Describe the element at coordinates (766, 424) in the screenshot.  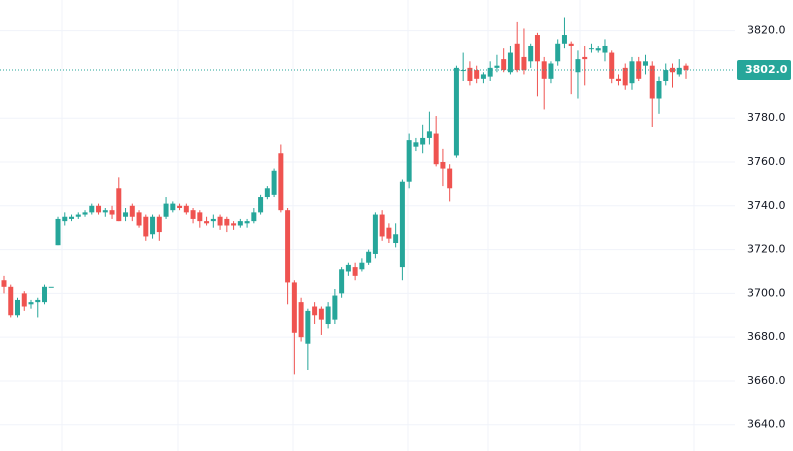
I see `y-tick-label: 3640.0` at that location.